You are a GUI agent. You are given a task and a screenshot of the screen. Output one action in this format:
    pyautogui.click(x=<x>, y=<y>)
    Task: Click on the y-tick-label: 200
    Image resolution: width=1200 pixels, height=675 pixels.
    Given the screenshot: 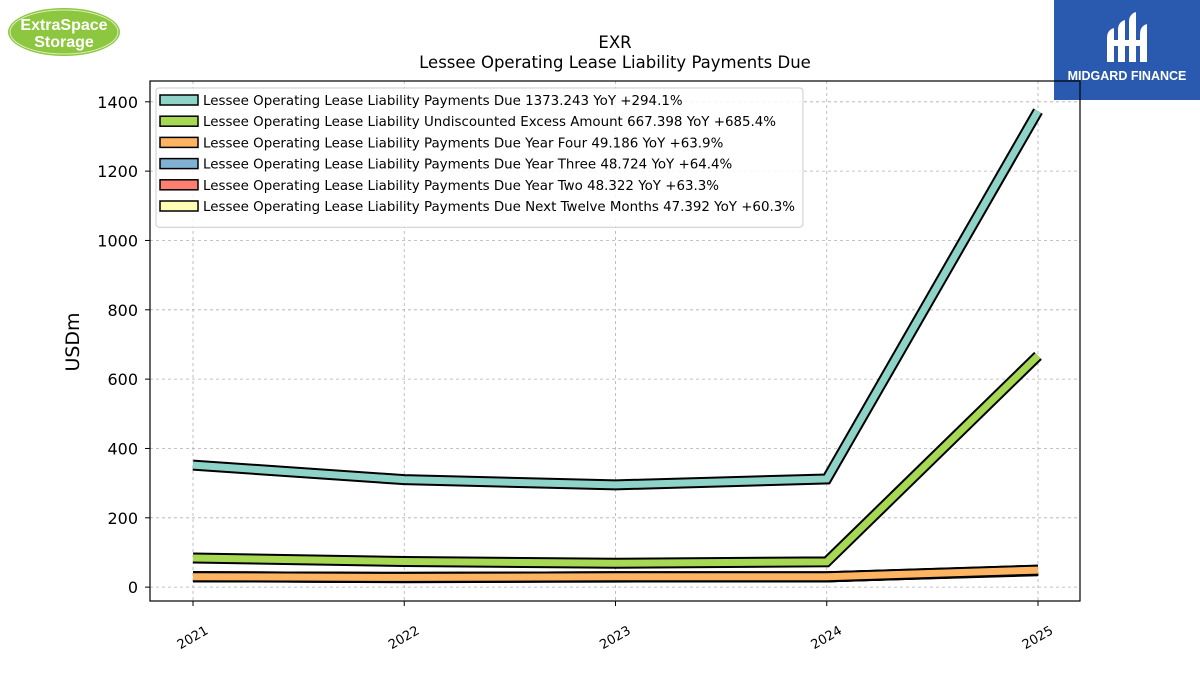 What is the action you would take?
    pyautogui.click(x=122, y=518)
    